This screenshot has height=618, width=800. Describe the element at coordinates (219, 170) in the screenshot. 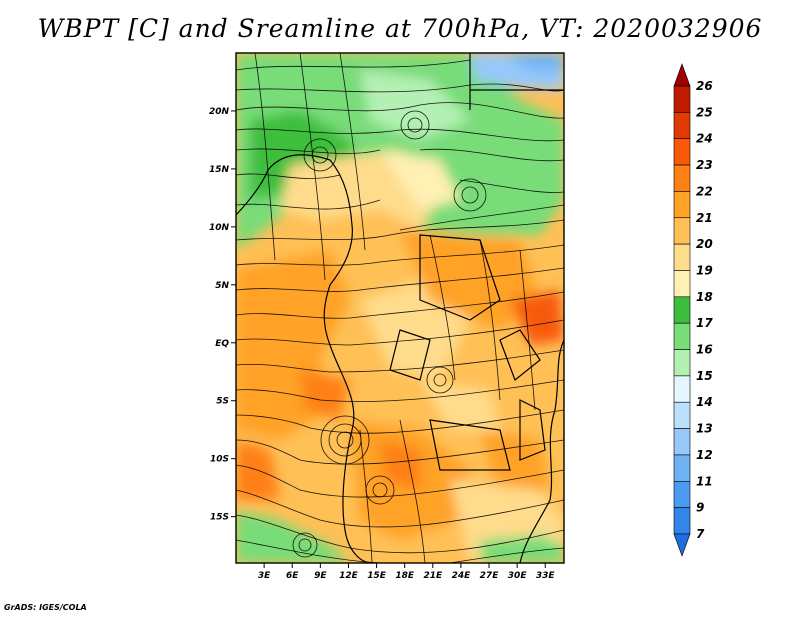

I see `lat-label: 15N` at that location.